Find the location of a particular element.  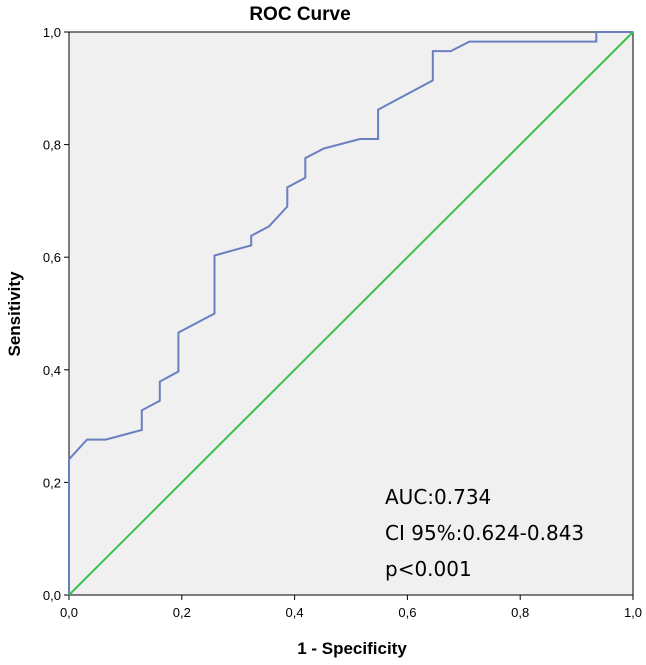

x-tick-label: 0,4 is located at coordinates (295, 612).